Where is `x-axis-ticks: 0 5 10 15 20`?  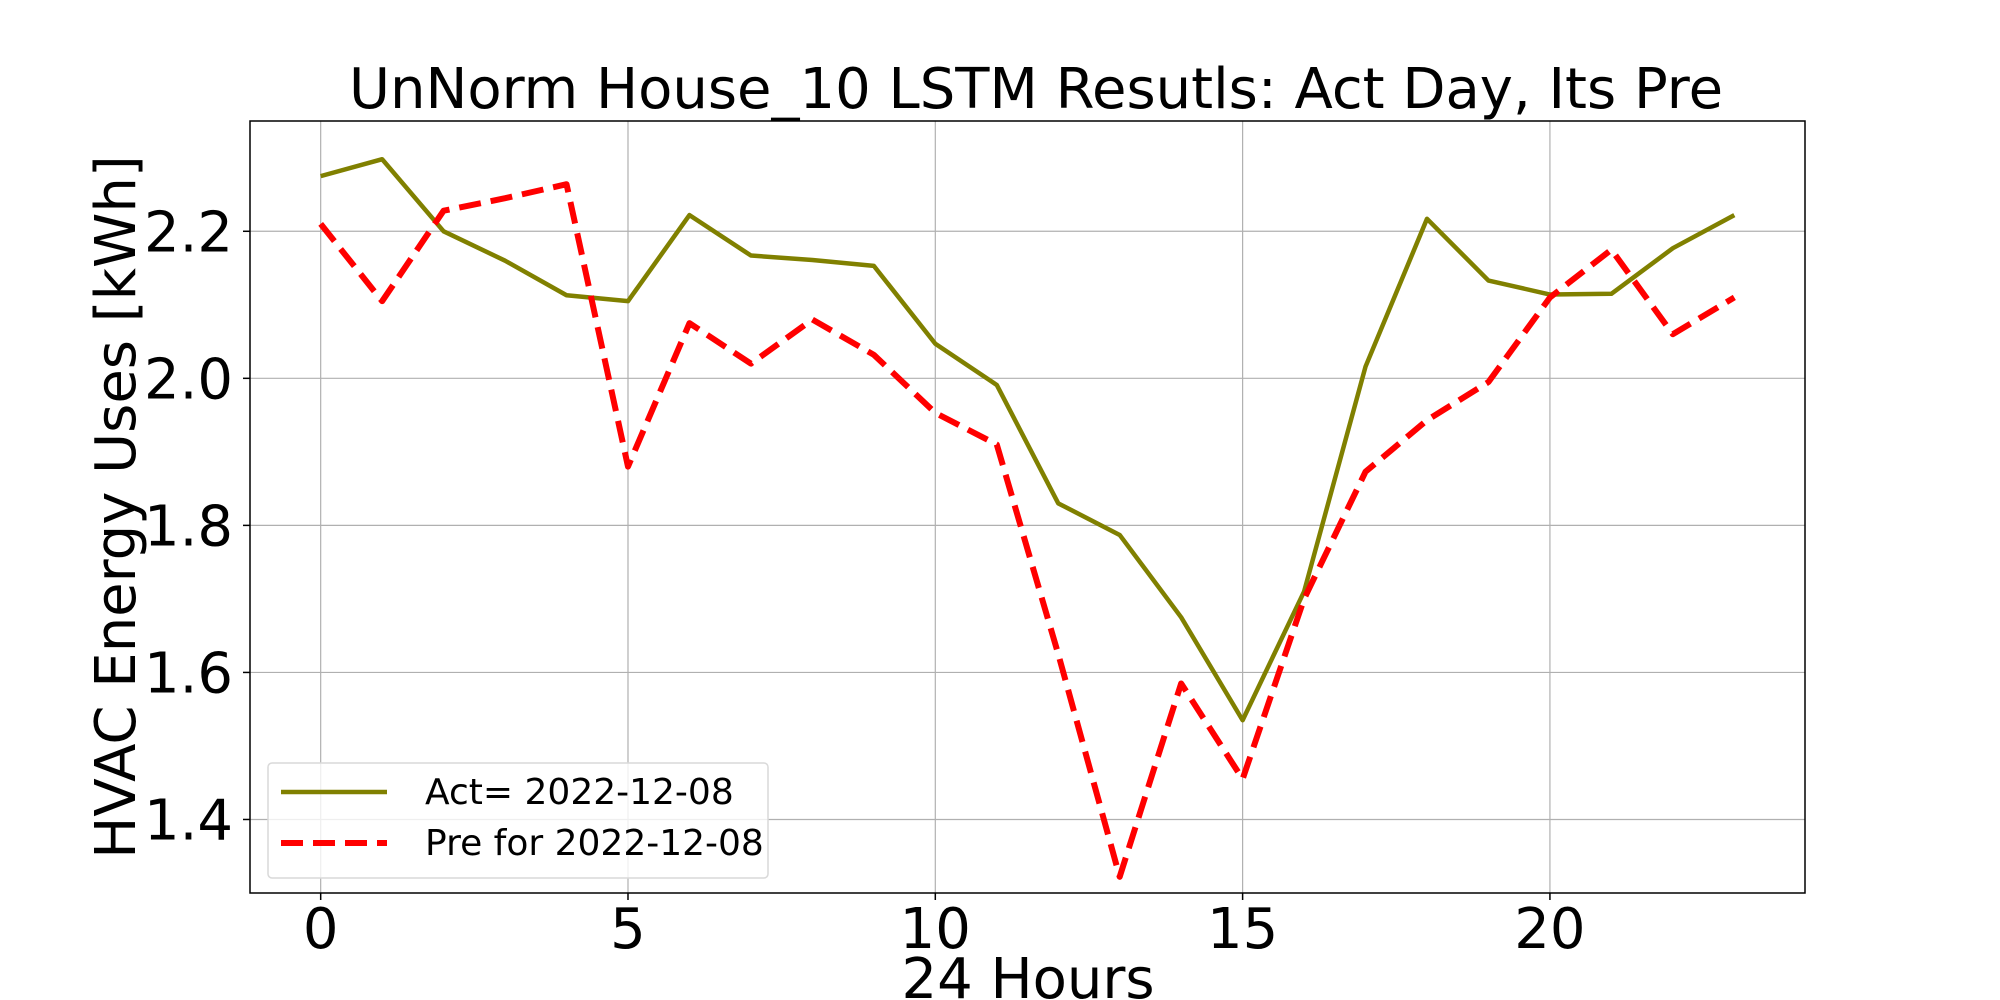
x-axis-ticks: 0 5 10 15 20 is located at coordinates (944, 927).